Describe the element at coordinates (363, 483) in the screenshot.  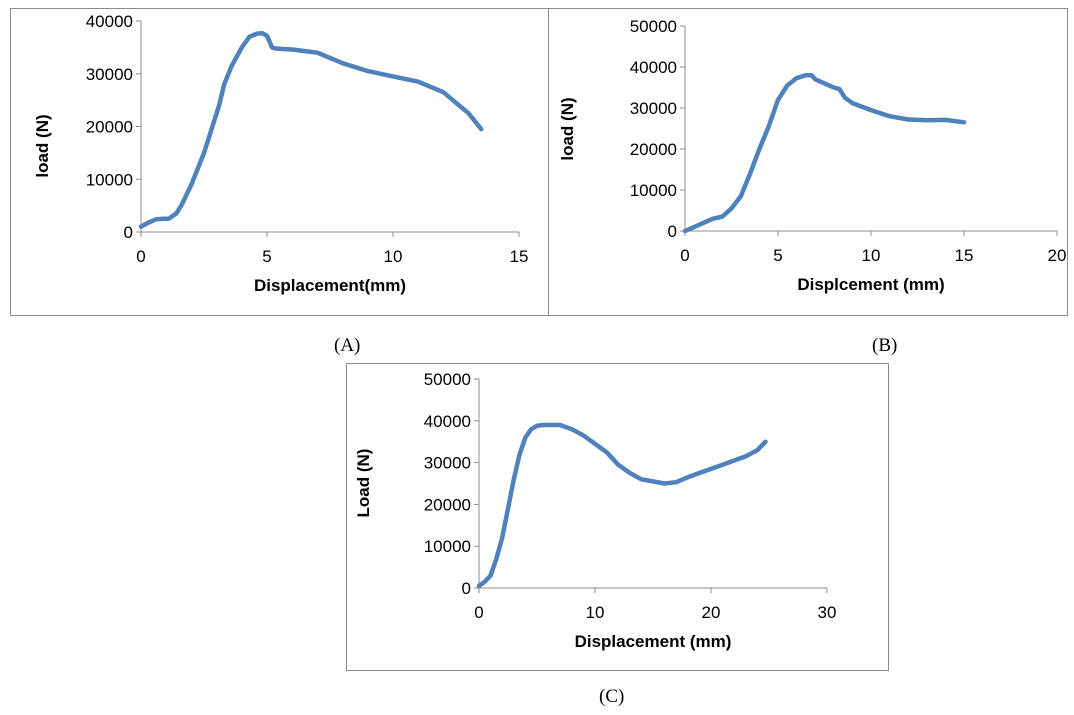
I see `chart-c-y-axis-title: Load (N)` at that location.